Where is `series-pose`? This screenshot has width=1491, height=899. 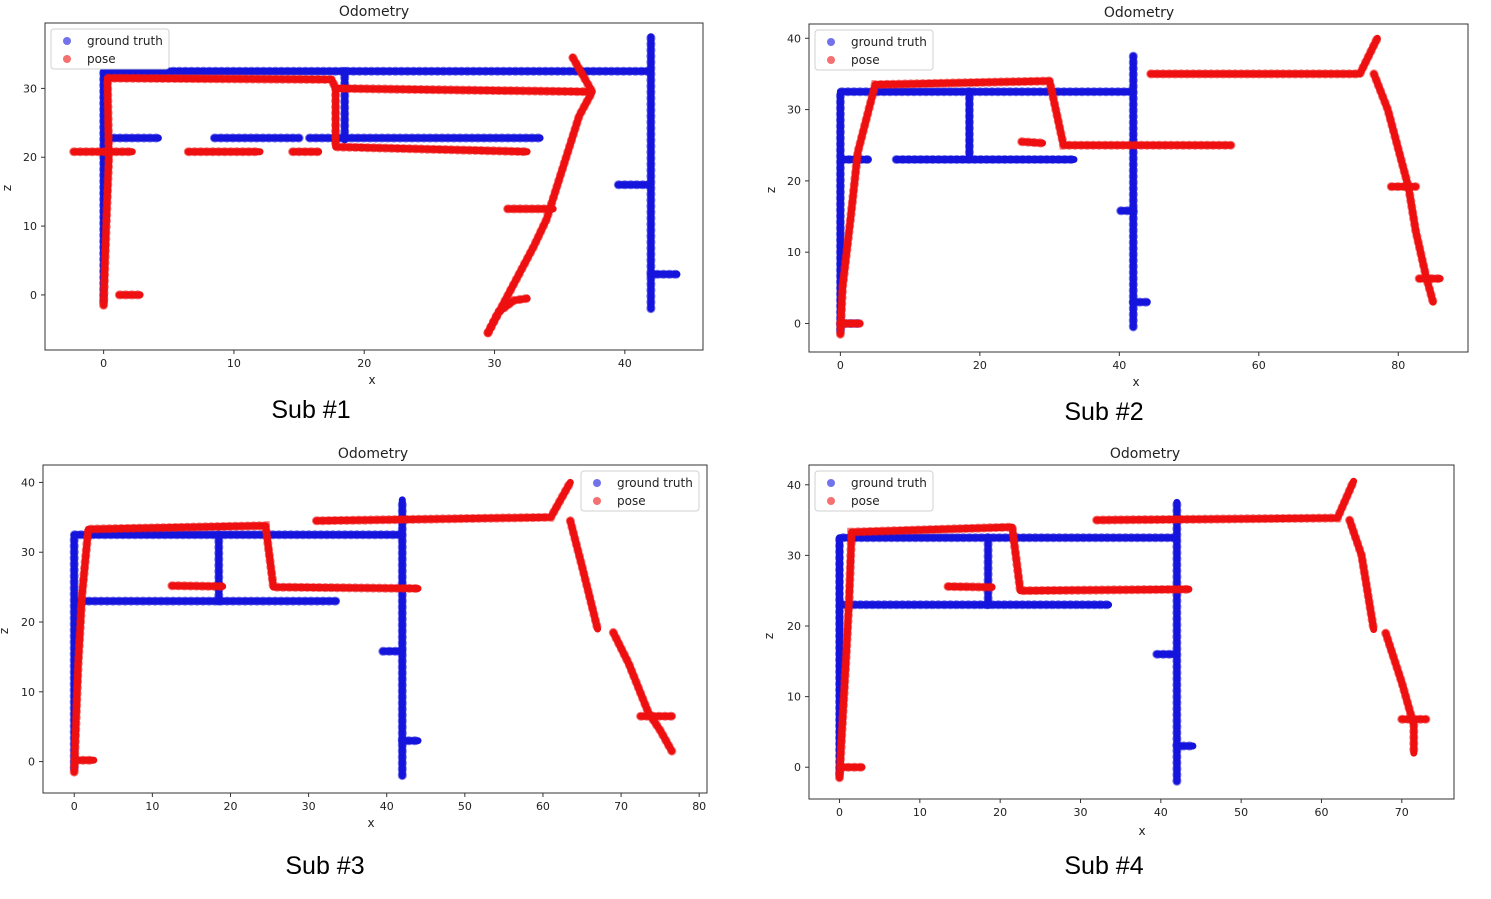
series-pose is located at coordinates (373, 627).